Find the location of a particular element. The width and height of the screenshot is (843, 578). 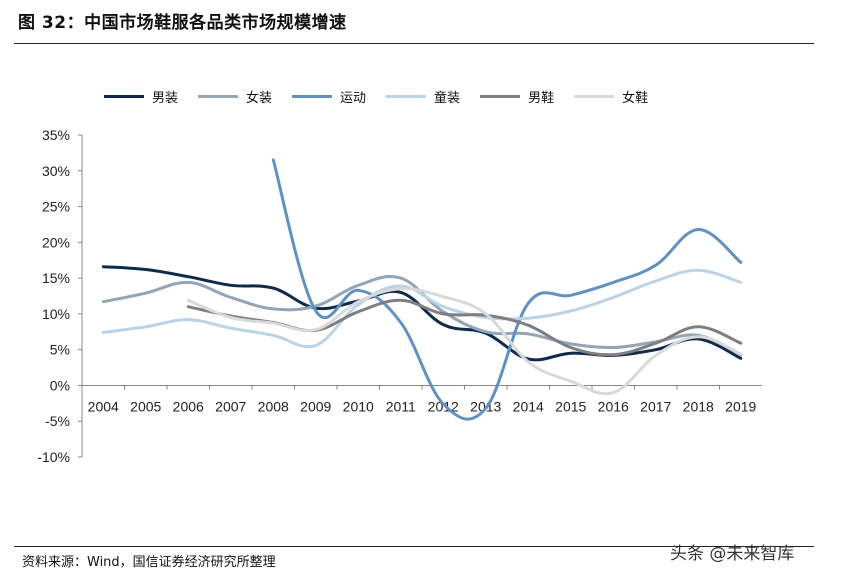

chart-legend: 男装 女装 运动 童装 男鞋 女鞋 is located at coordinates (386, 96).